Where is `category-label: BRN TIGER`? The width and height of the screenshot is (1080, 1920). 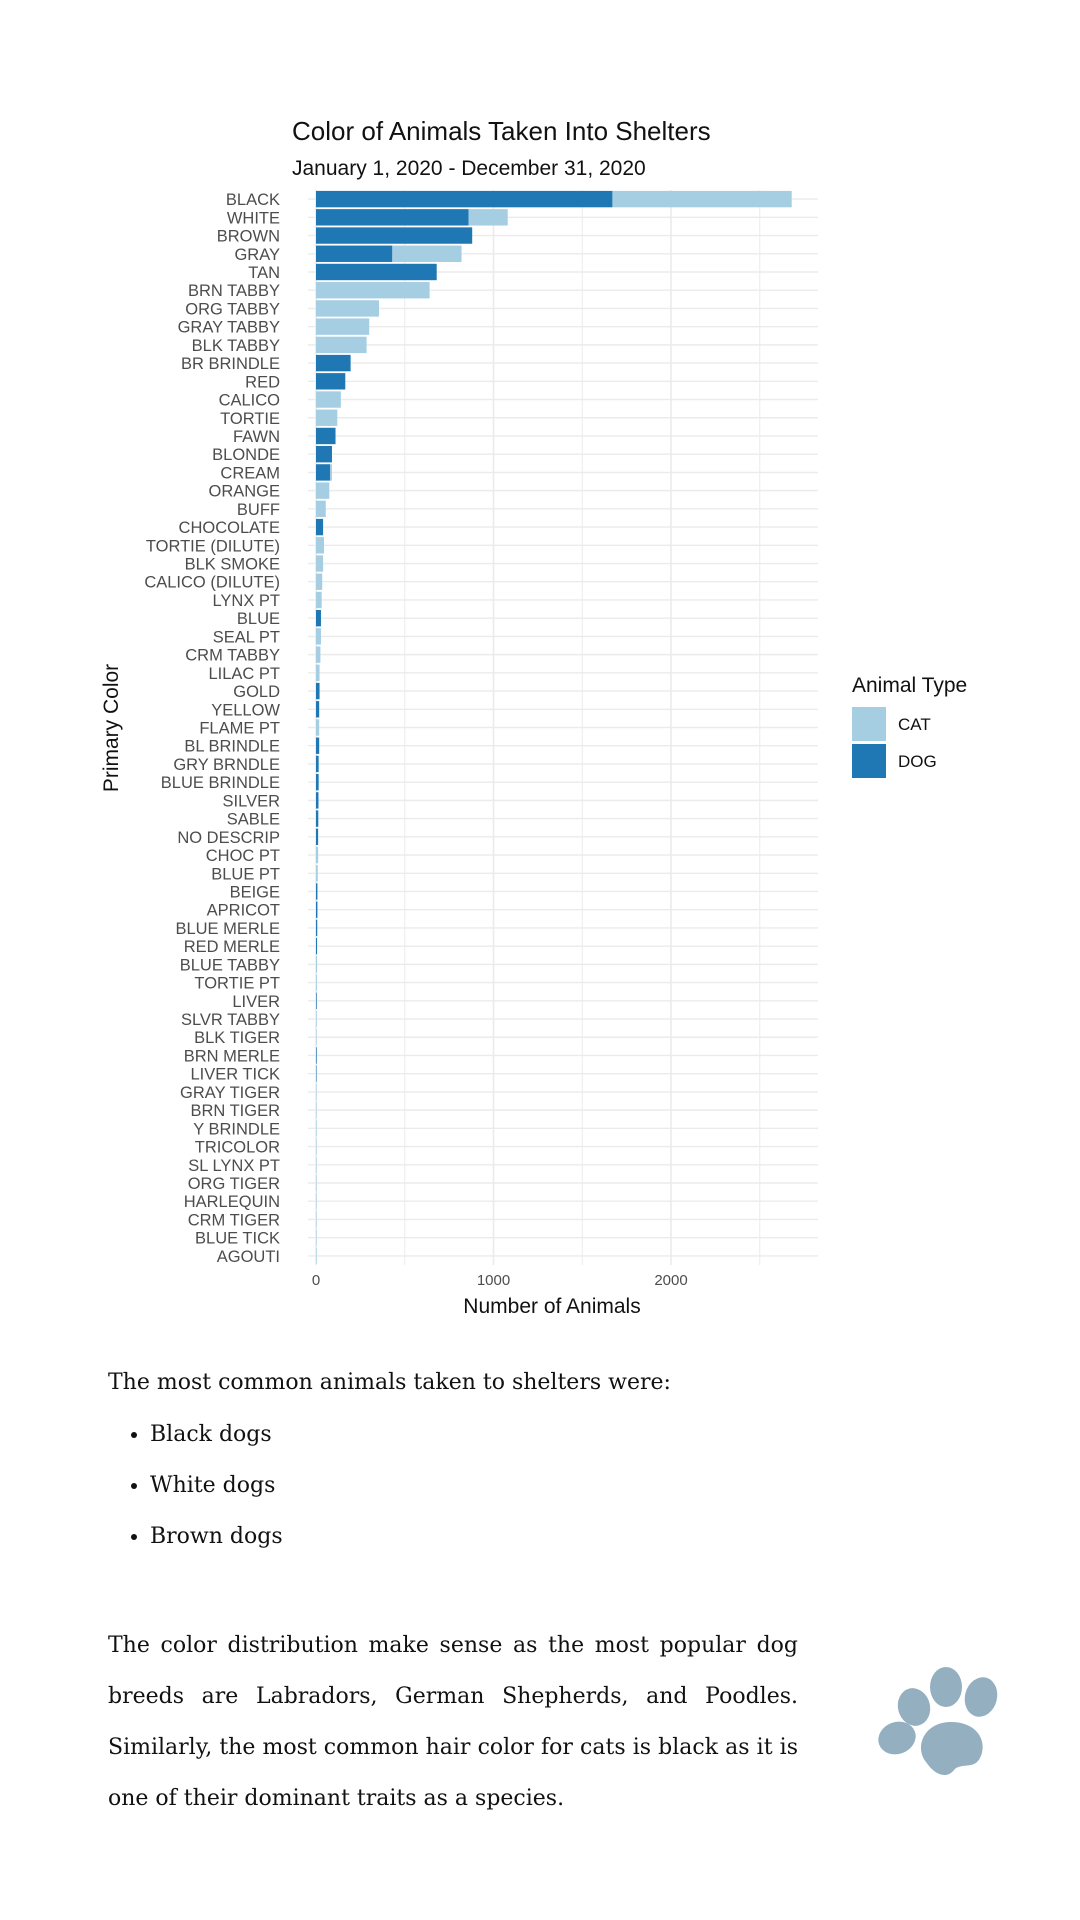 category-label: BRN TIGER is located at coordinates (235, 1111).